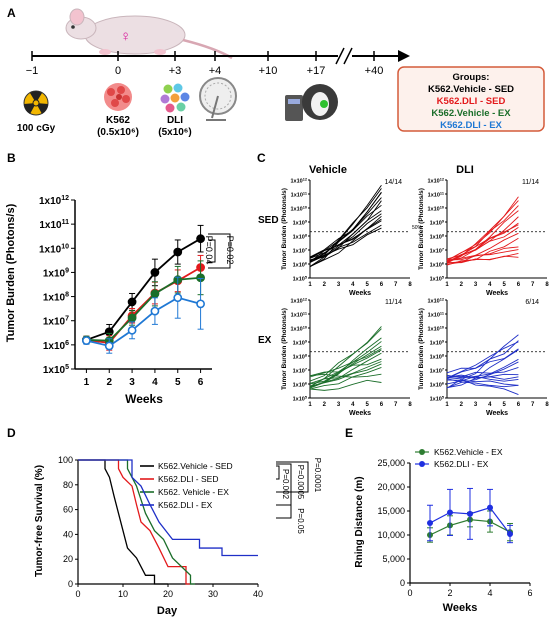 The width and height of the screenshot is (550, 619). What do you see at coordinates (359, 521) in the screenshot?
I see `y-axis-label: Rning Distance (m)` at bounding box center [359, 521].